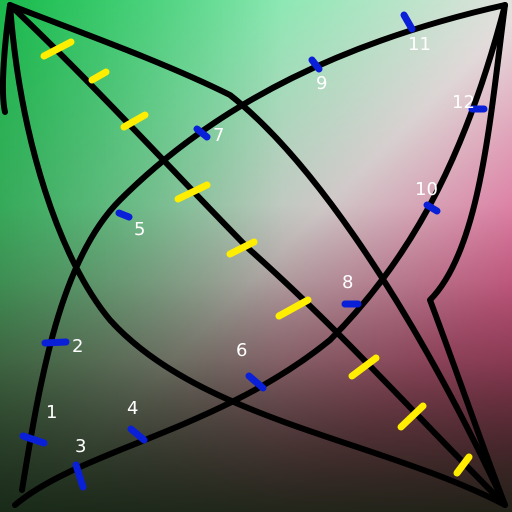 The width and height of the screenshot is (512, 512). Describe the element at coordinates (139, 229) in the screenshot. I see `label-5: 5` at that location.